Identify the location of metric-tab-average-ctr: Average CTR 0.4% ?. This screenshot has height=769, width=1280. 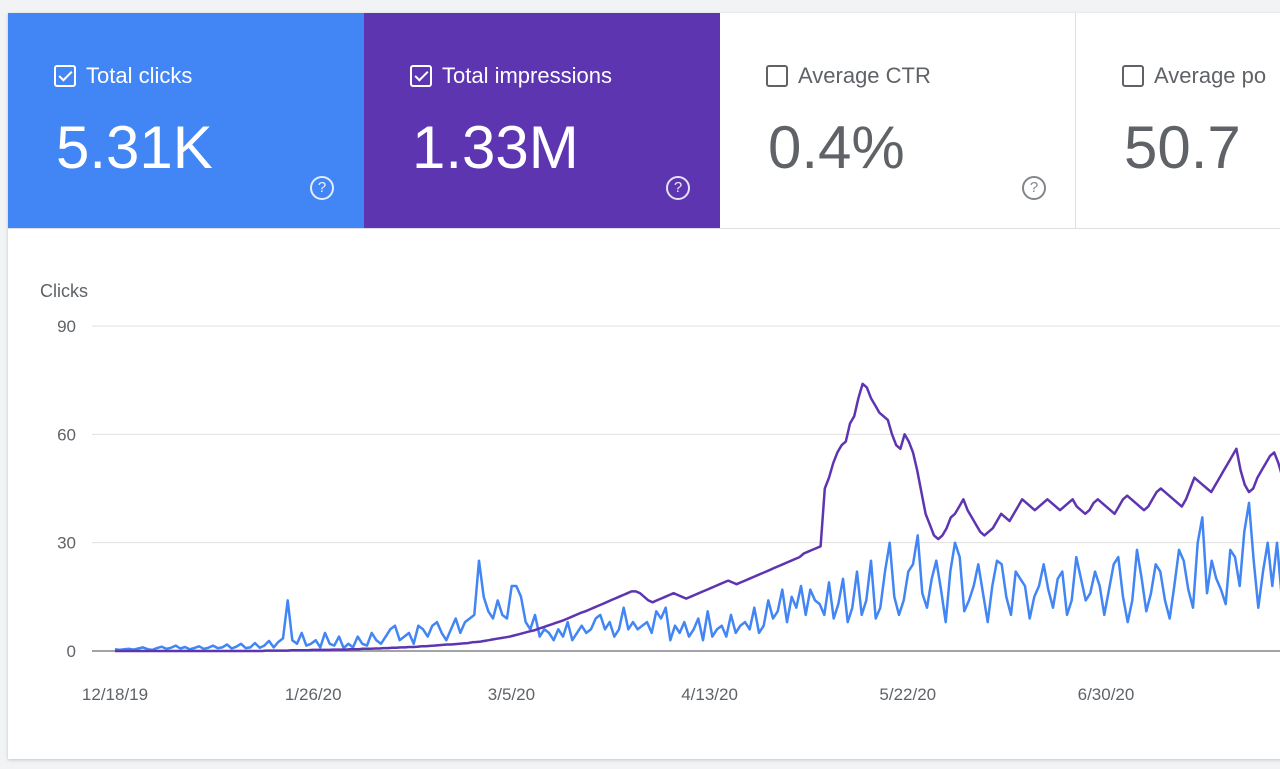
(898, 120).